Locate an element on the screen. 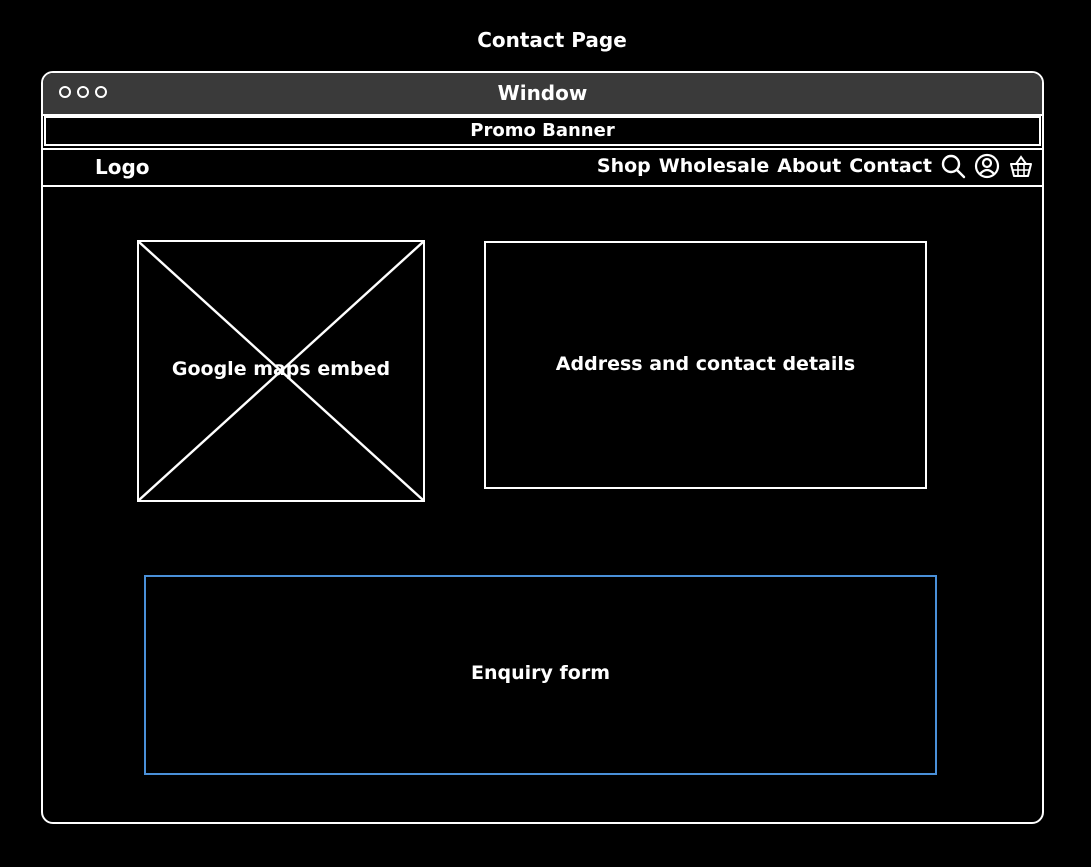 The height and width of the screenshot is (867, 1091). address-contact-label: Address and contact details is located at coordinates (705, 364).